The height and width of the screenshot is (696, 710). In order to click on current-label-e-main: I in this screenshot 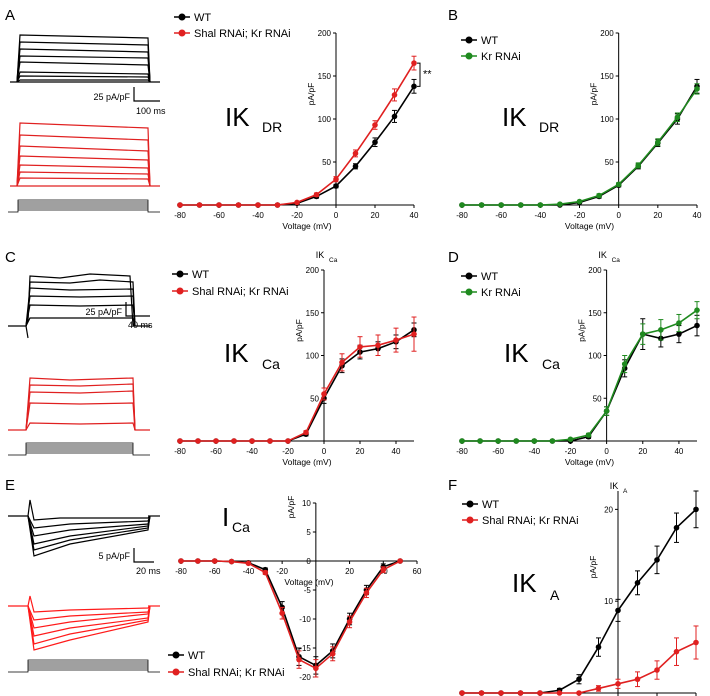, I will do `click(225, 517)`.